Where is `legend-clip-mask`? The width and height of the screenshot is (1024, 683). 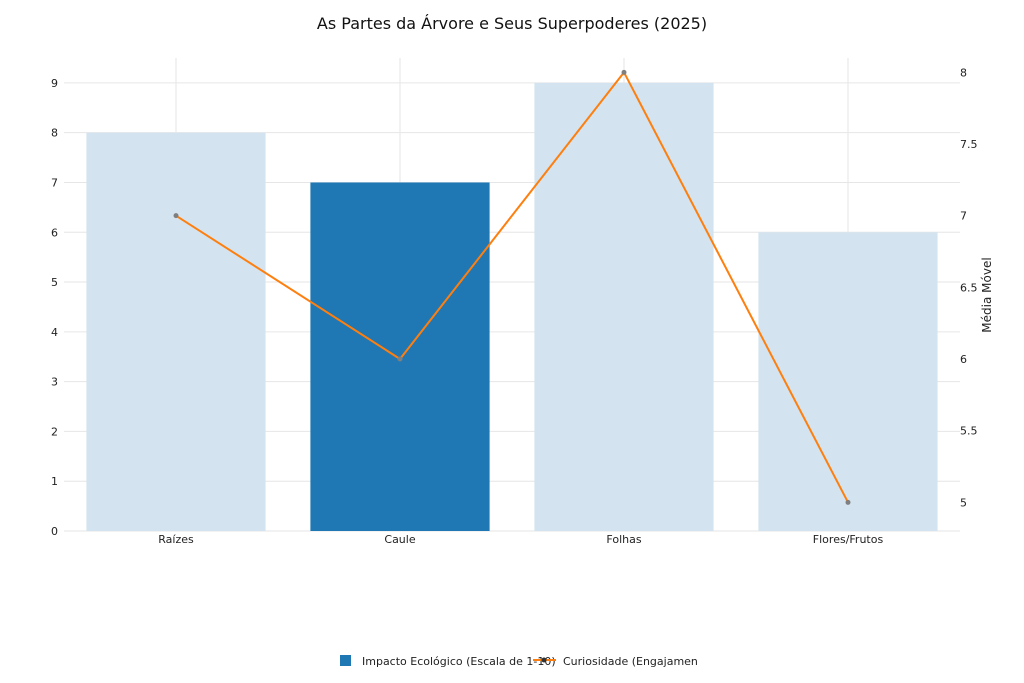
legend-clip-mask is located at coordinates (727, 660).